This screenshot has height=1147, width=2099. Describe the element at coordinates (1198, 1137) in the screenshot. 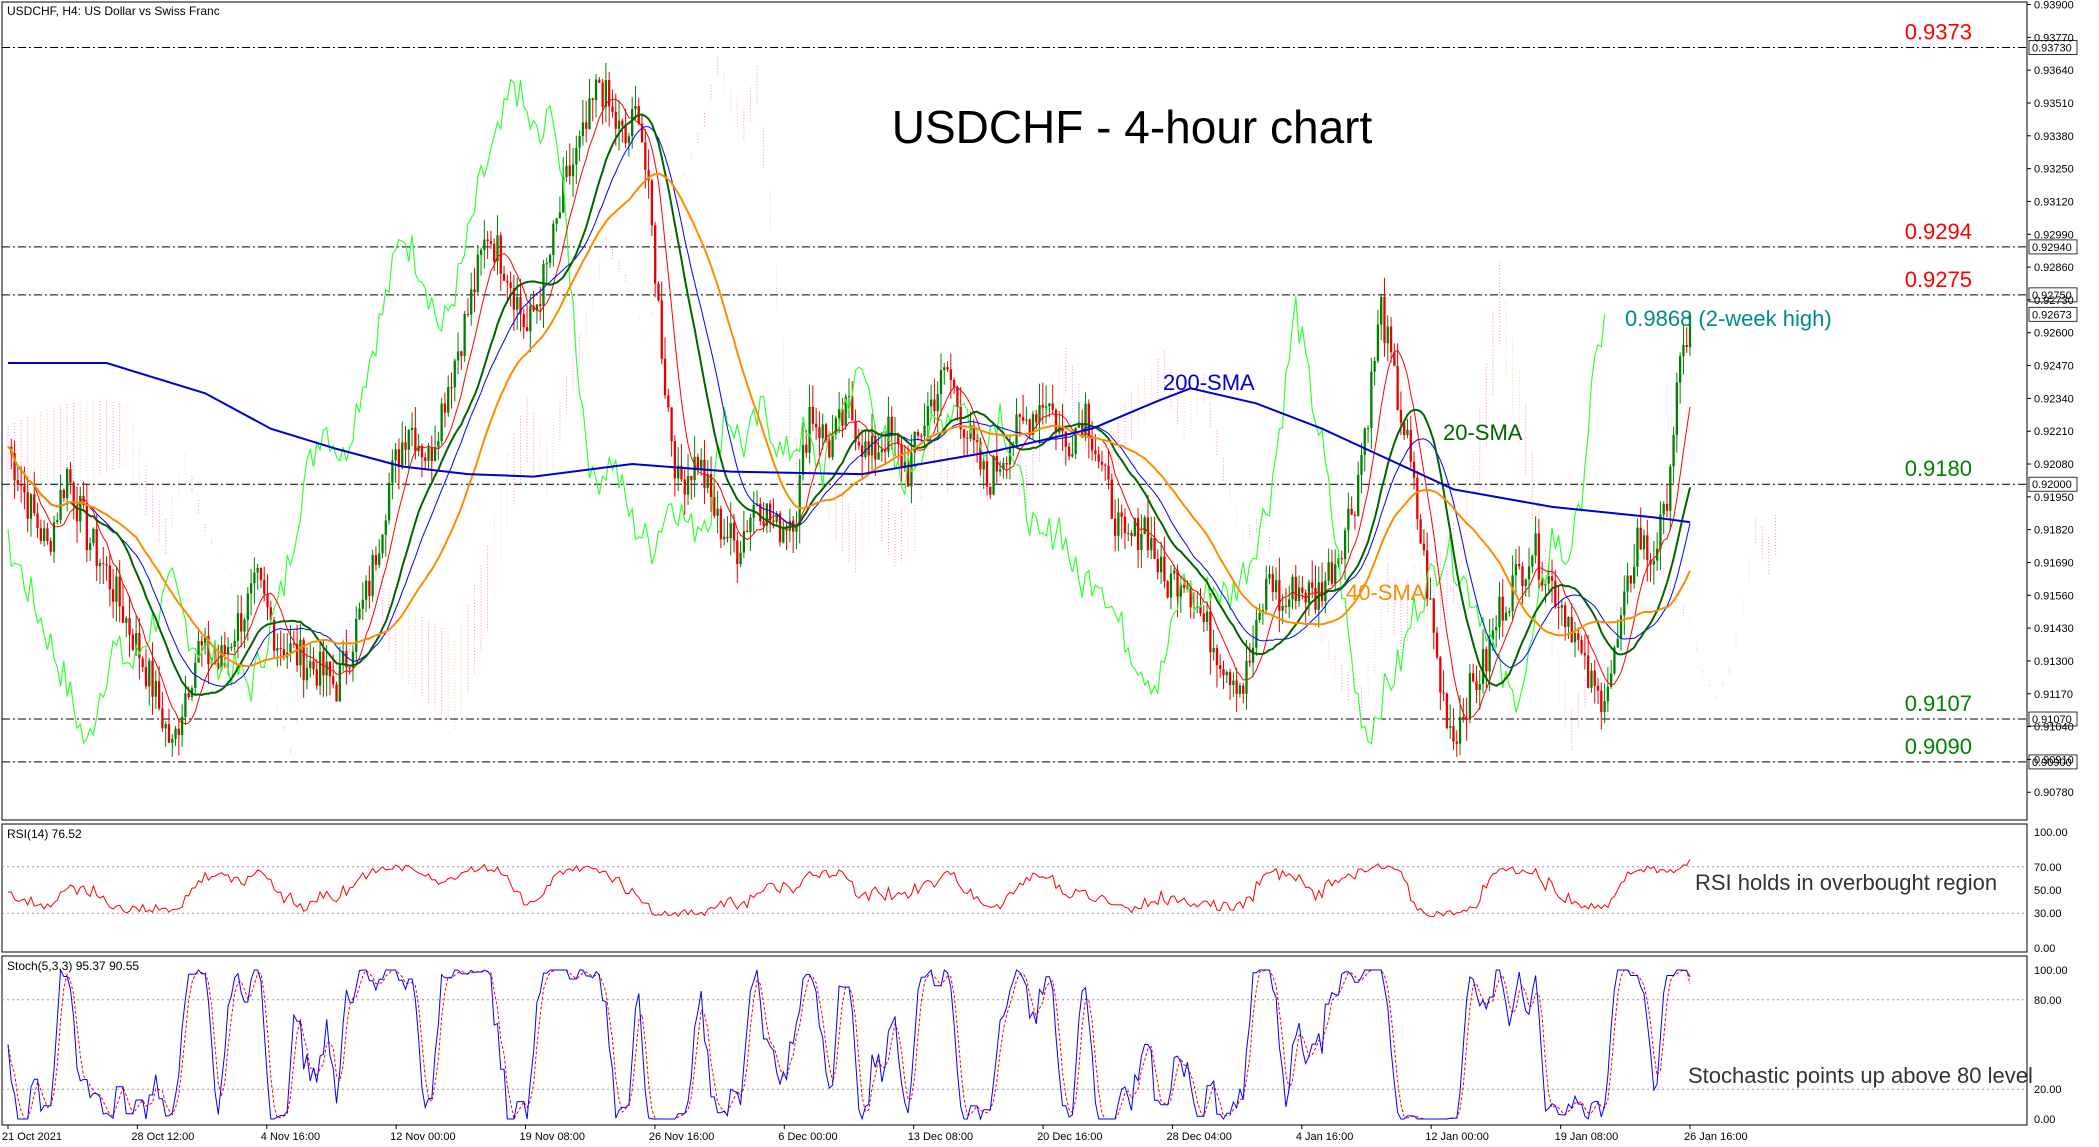

I see `time-tick-label: 28 Dec 04:00` at that location.